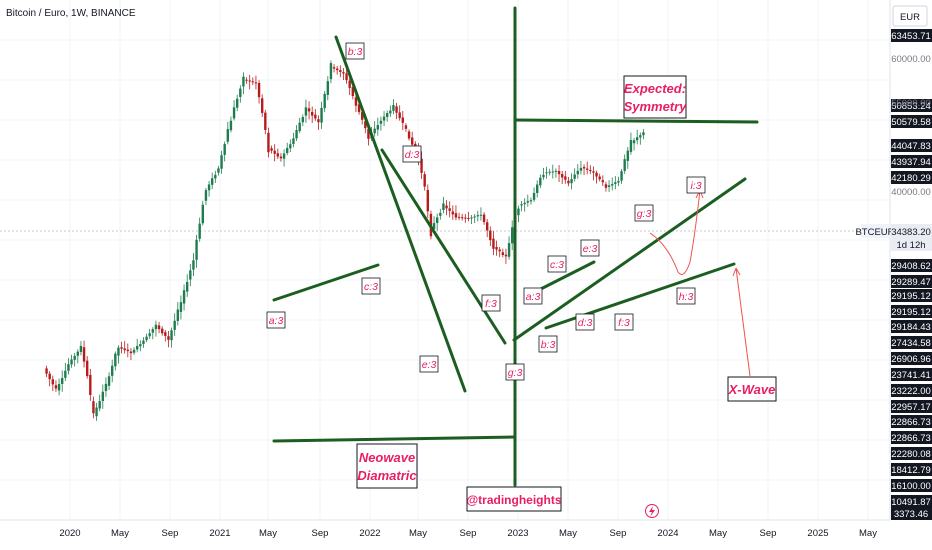  I want to click on price-tag: 63453.71, so click(911, 35).